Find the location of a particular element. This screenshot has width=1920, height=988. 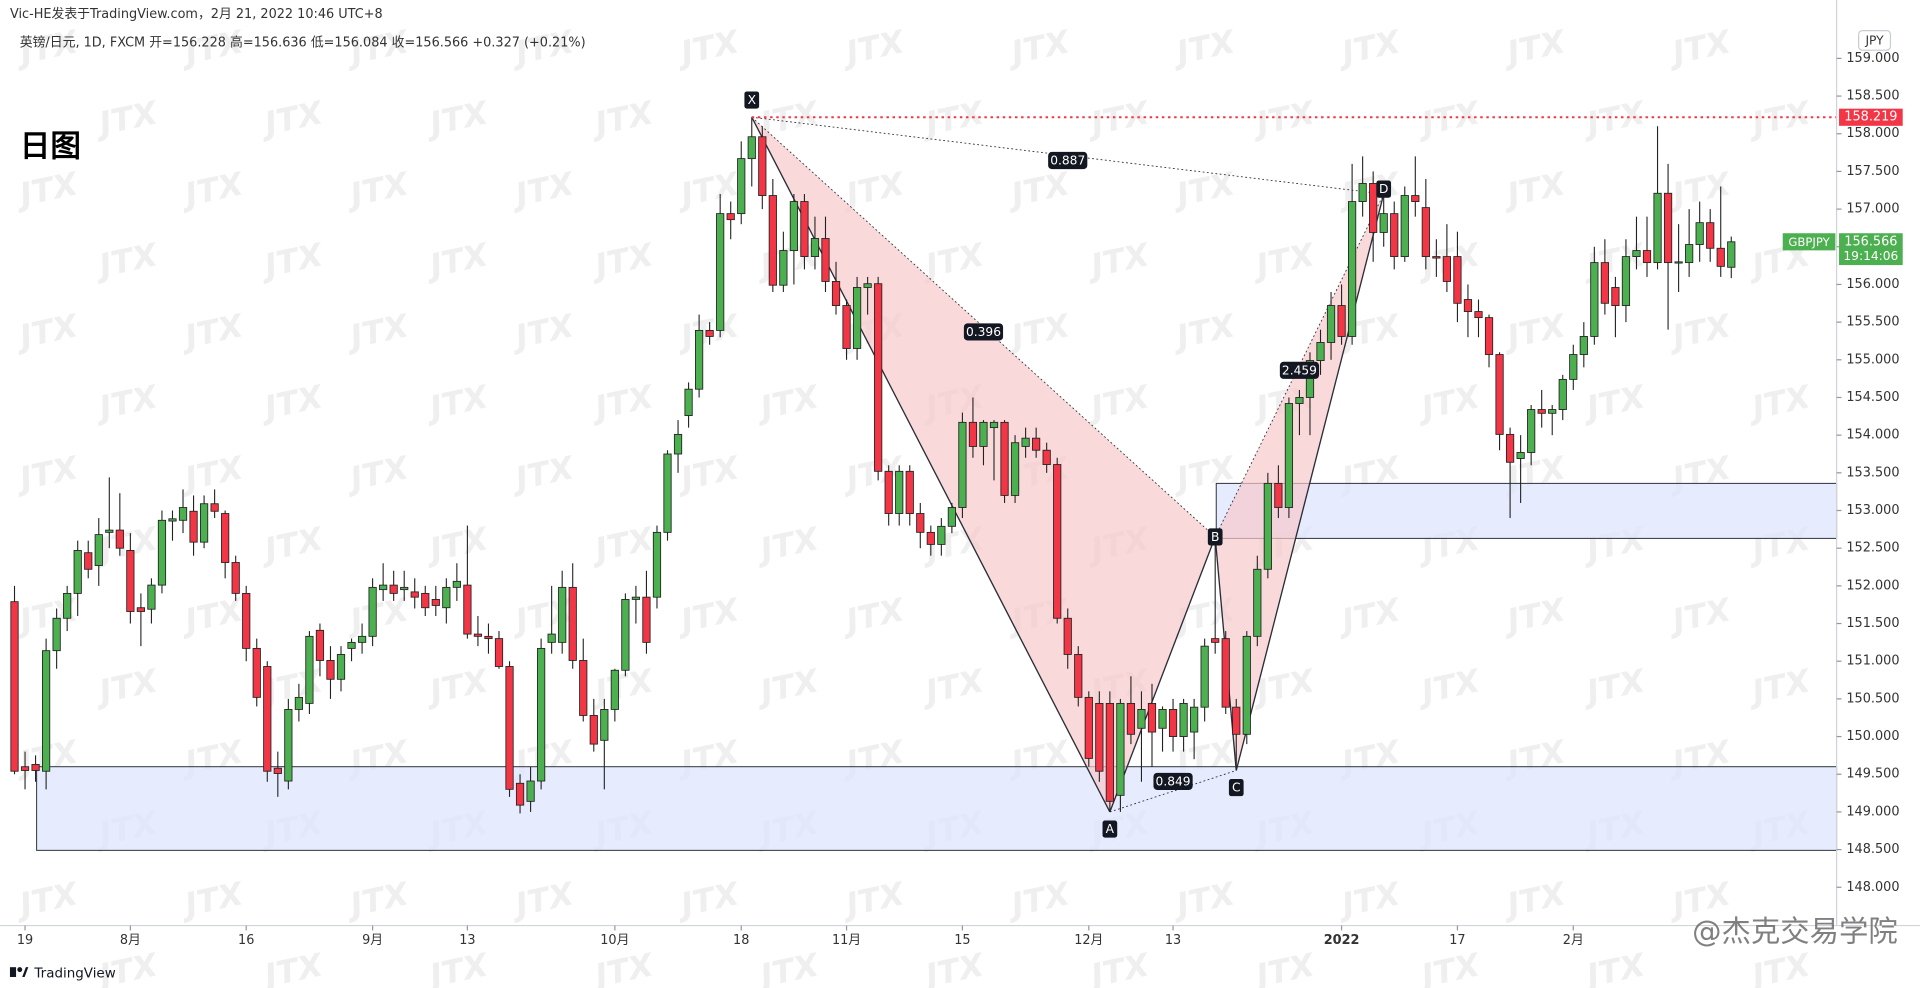

x-tick-label: 16 is located at coordinates (246, 940).